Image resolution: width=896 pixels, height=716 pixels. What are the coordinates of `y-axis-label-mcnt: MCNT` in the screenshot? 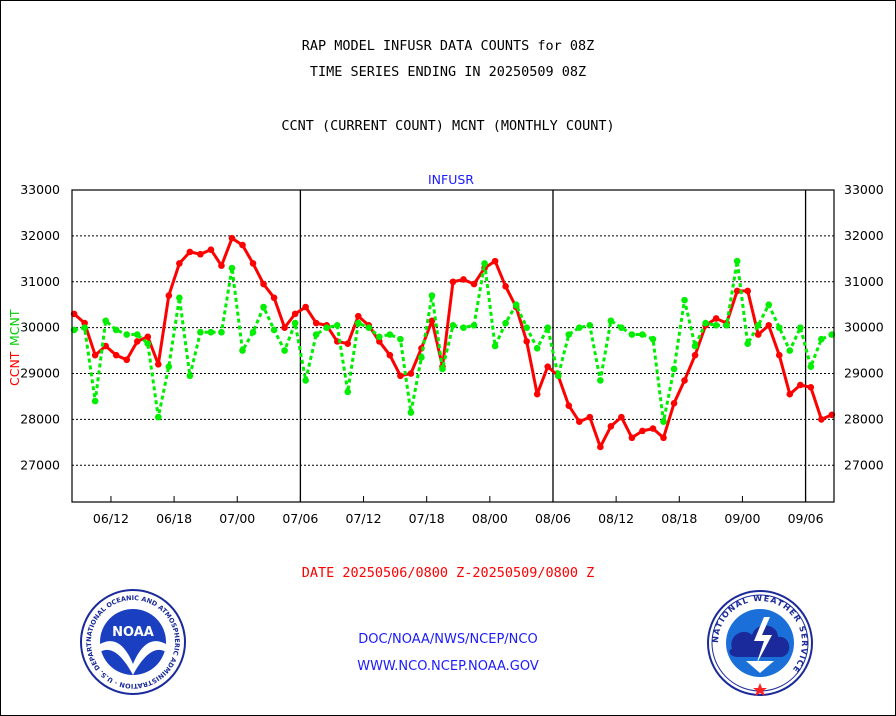 It's located at (14, 327).